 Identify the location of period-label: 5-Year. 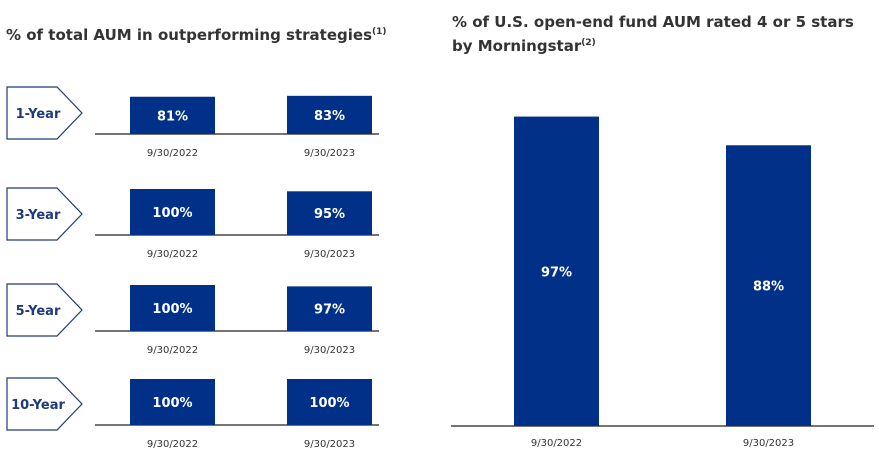
(38, 311).